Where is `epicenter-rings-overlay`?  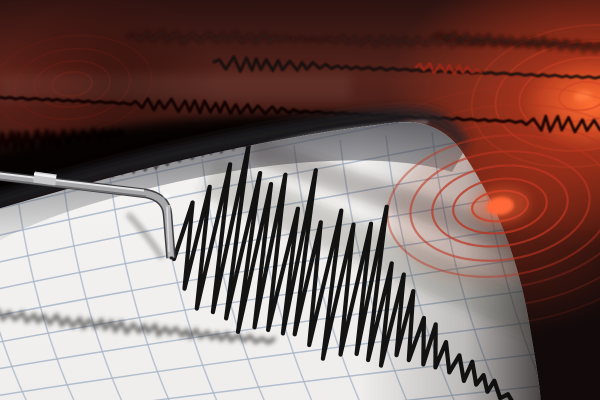 epicenter-rings-overlay is located at coordinates (493, 206).